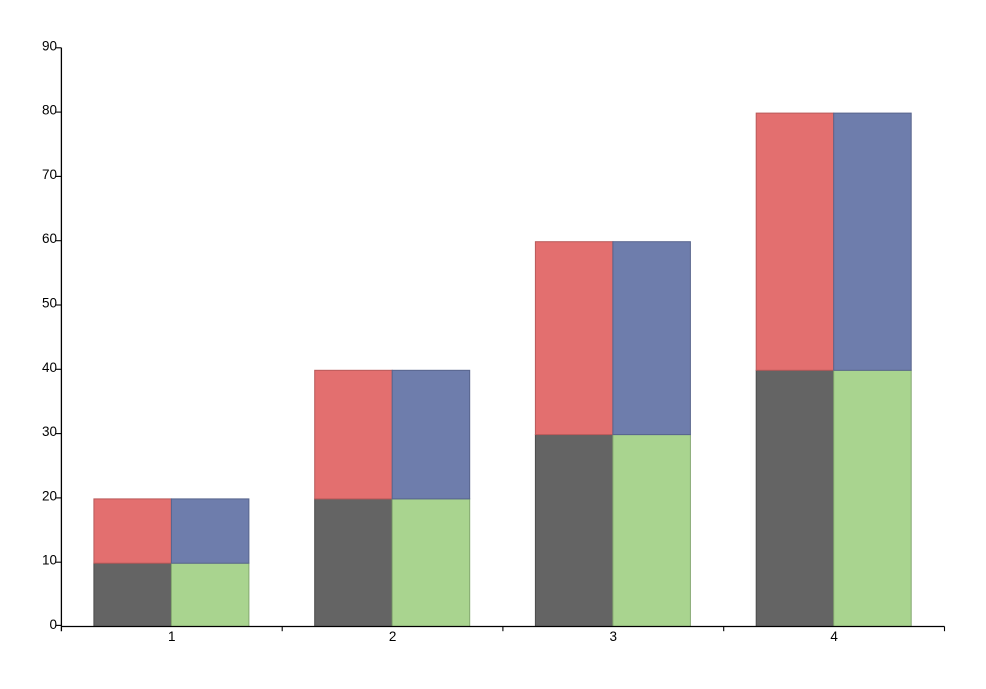  I want to click on svg-text: 90, so click(49, 45).